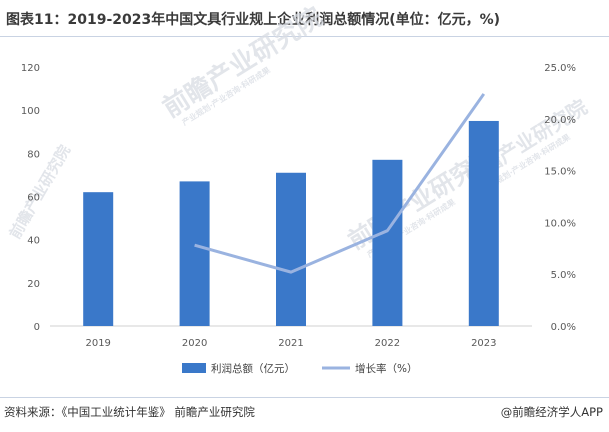 This screenshot has width=609, height=432. I want to click on right-axis-tick-label: 20.0%, so click(560, 120).